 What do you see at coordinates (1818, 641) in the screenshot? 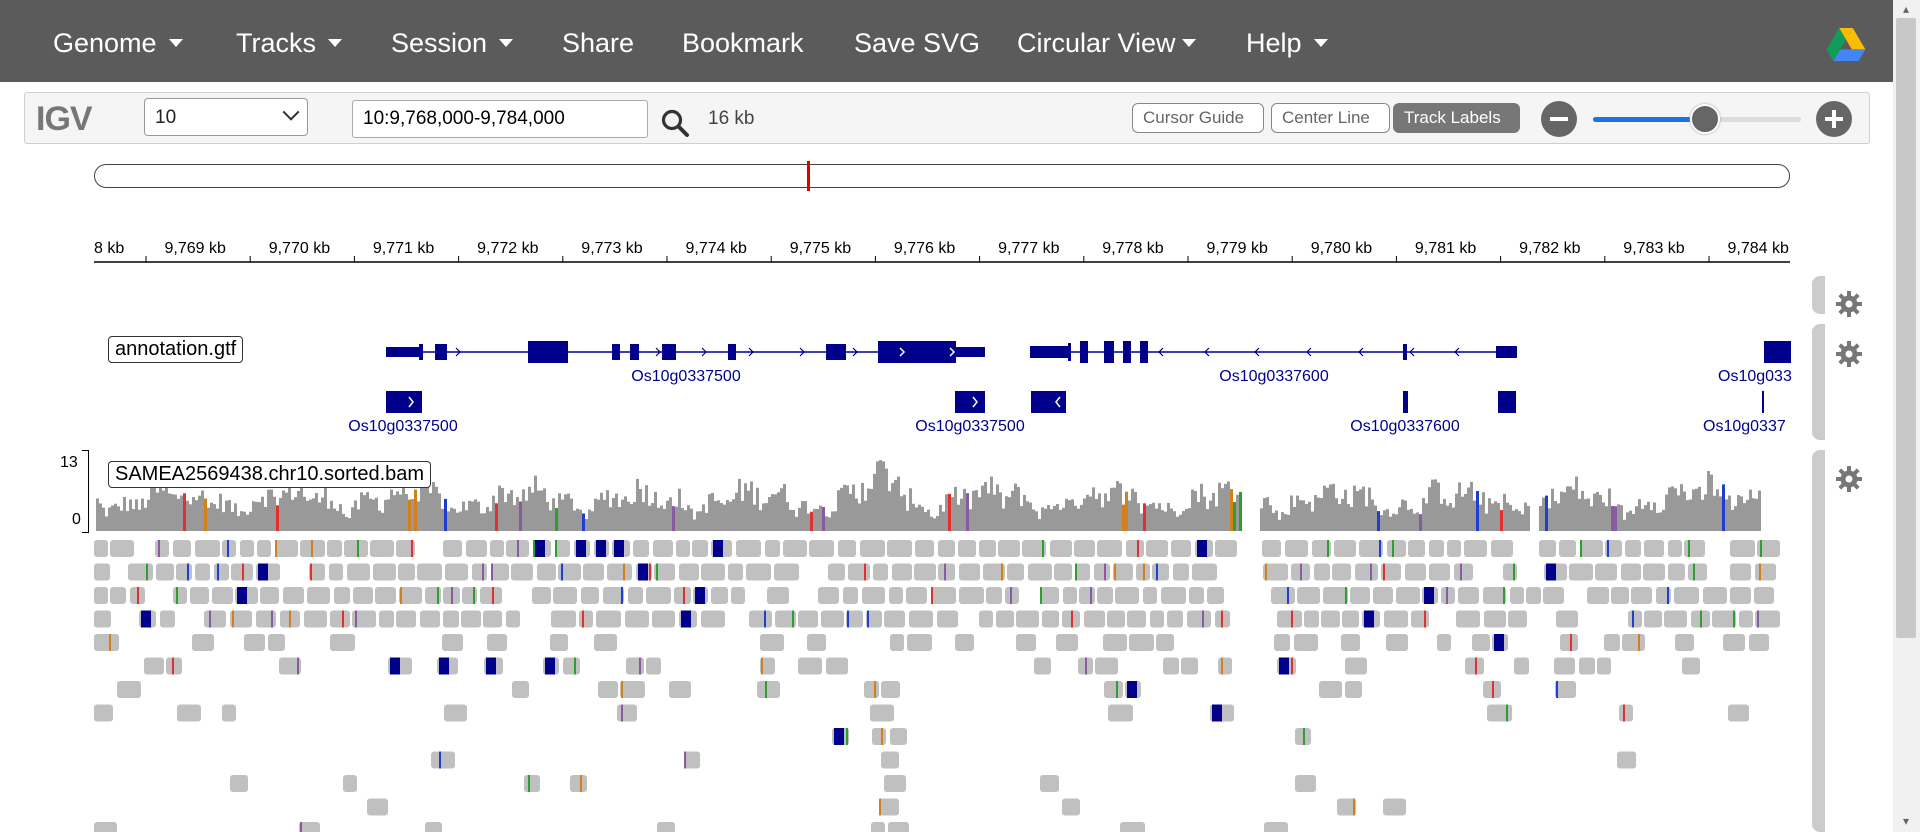
I see `alignment-track-gear-panel` at bounding box center [1818, 641].